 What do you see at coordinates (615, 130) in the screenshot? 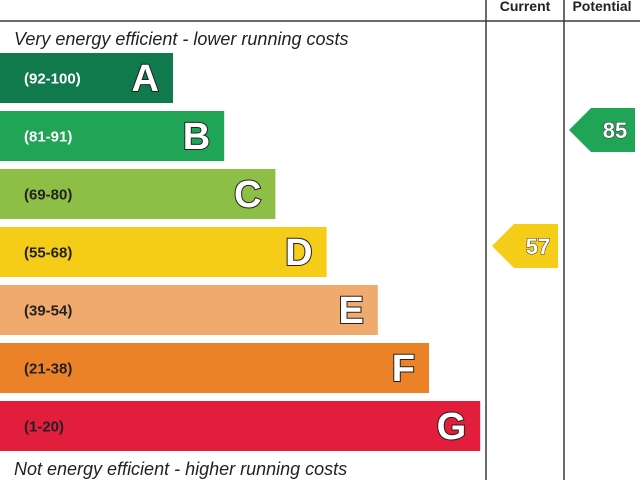
I see `potential-rating-value: 85` at bounding box center [615, 130].